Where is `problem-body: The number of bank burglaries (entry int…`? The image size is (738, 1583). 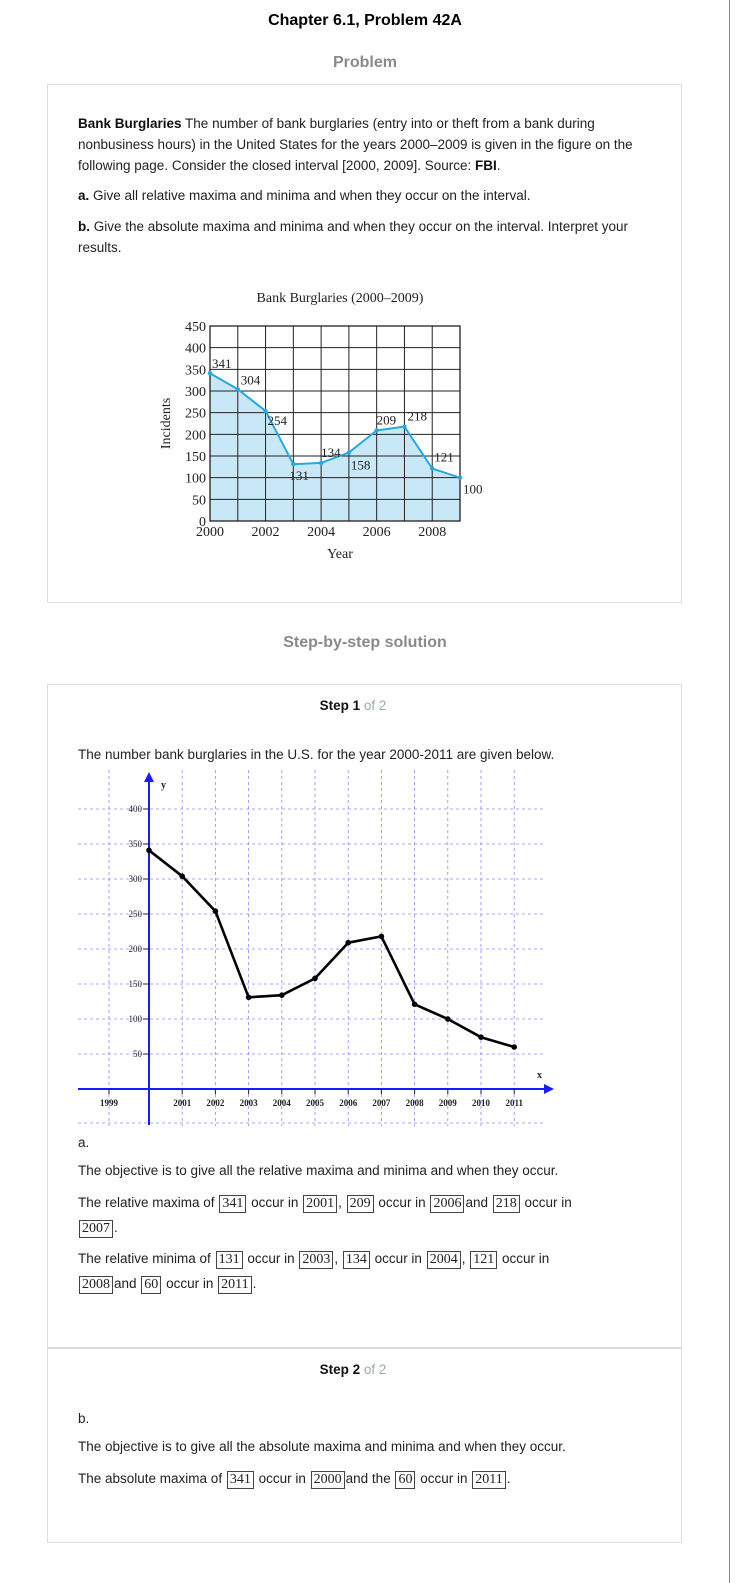
problem-body: The number of bank burglaries (entry int… is located at coordinates (355, 144).